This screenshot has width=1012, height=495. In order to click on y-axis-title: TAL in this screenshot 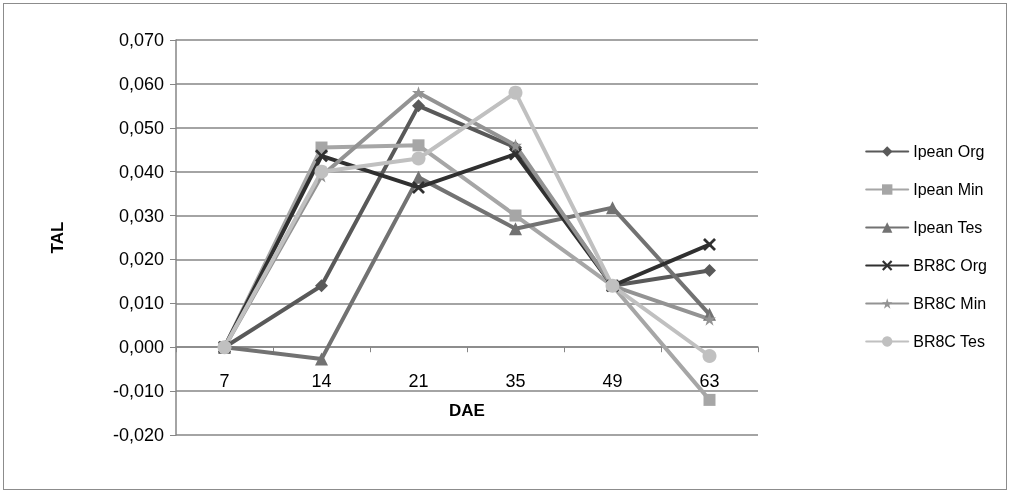, I will do `click(57, 237)`.